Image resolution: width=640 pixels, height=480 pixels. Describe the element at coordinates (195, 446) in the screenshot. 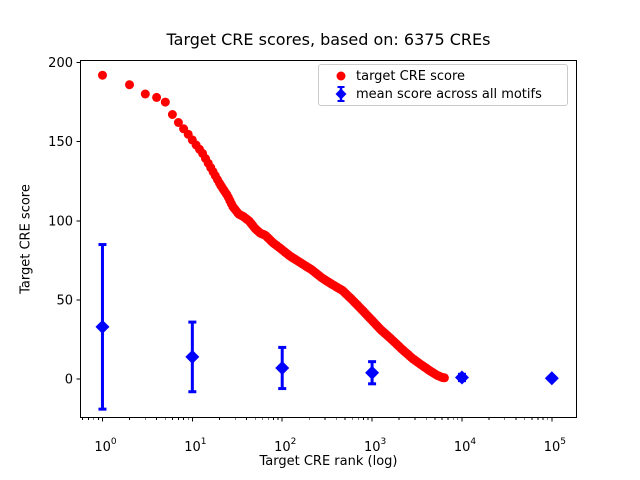

I see `x-tick-label: 10¹` at that location.